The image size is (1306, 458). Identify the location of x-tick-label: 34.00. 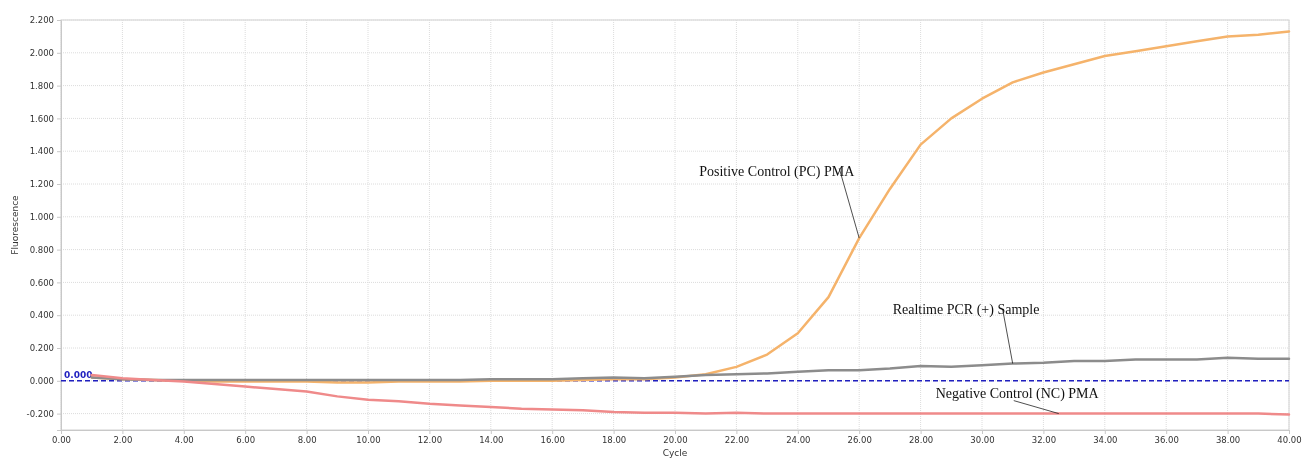
(1105, 440).